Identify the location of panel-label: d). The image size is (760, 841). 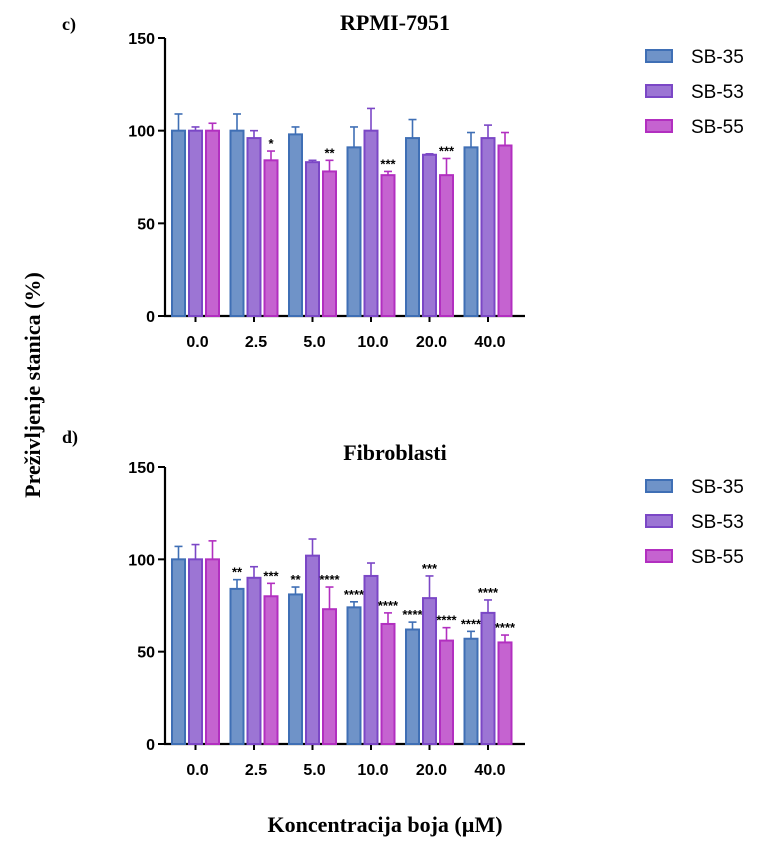
(70, 437).